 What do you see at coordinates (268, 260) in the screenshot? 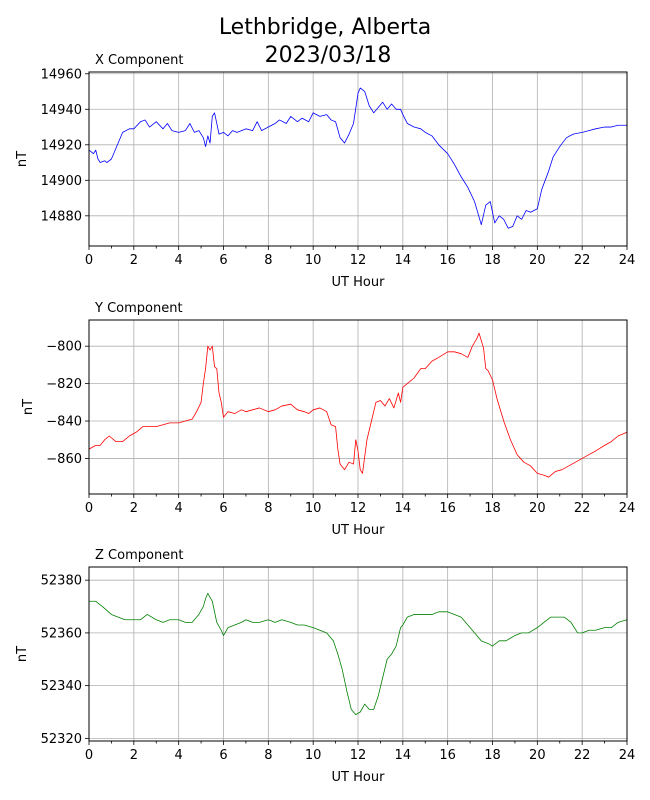
I see `x-component-xtick-label: 8` at bounding box center [268, 260].